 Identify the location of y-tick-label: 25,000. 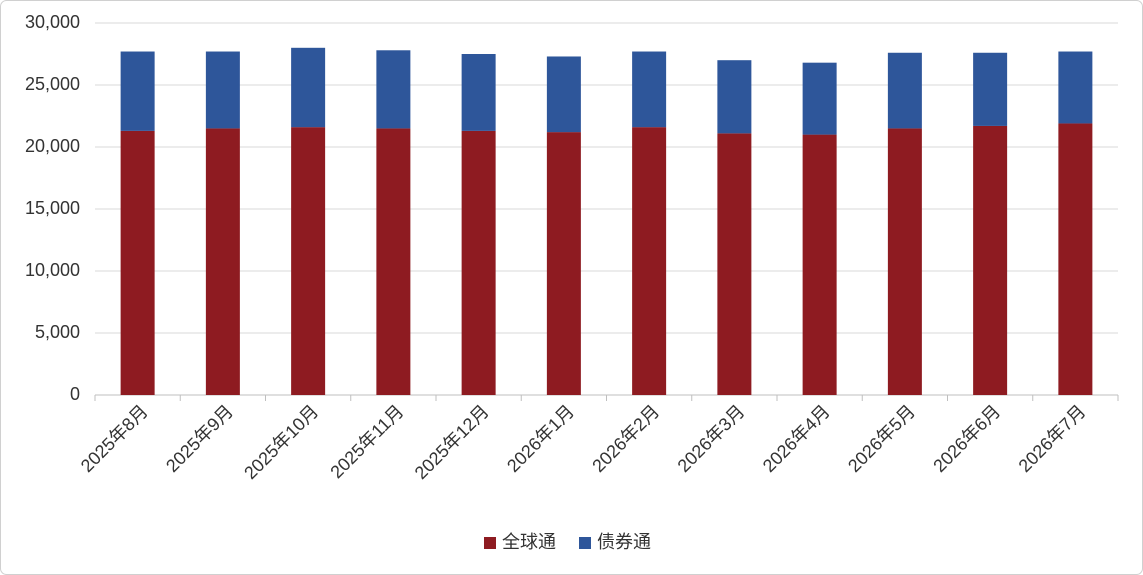
(52, 84).